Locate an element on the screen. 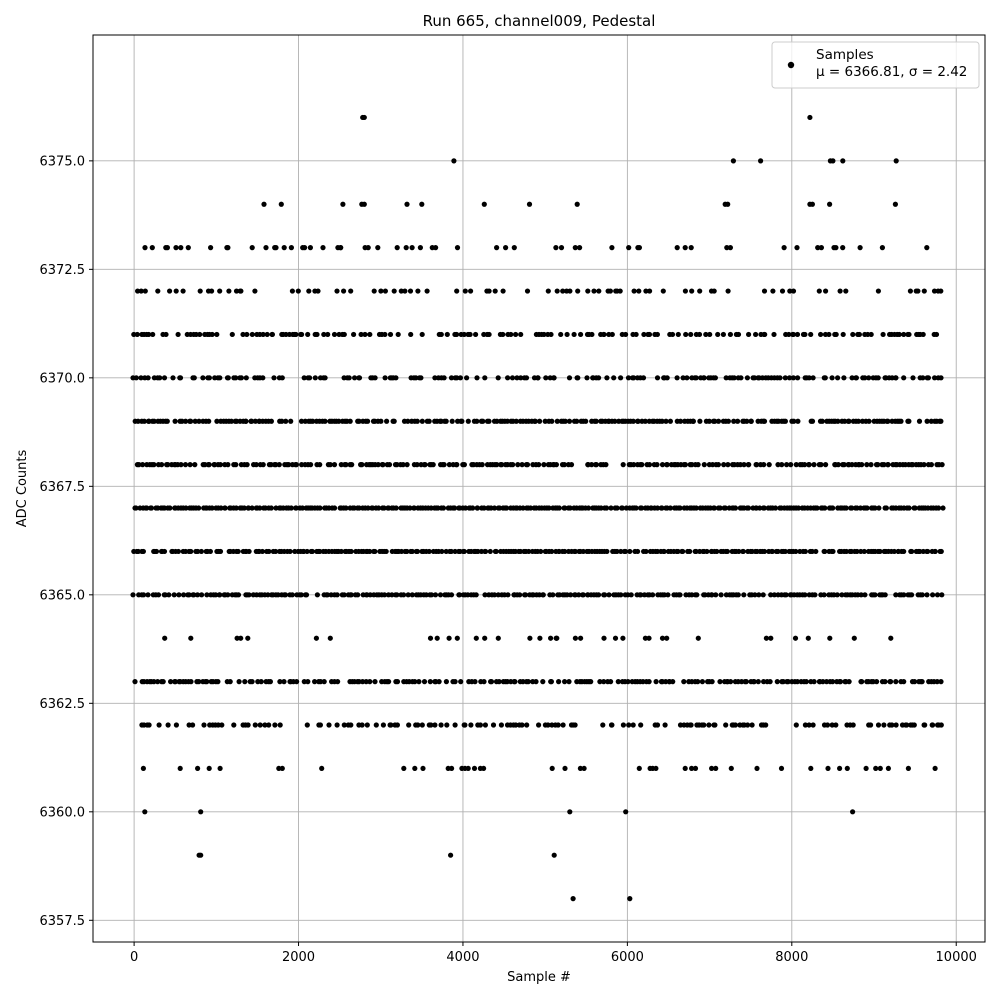 The width and height of the screenshot is (1000, 1000). x-tick-label: 2000 is located at coordinates (298, 957).